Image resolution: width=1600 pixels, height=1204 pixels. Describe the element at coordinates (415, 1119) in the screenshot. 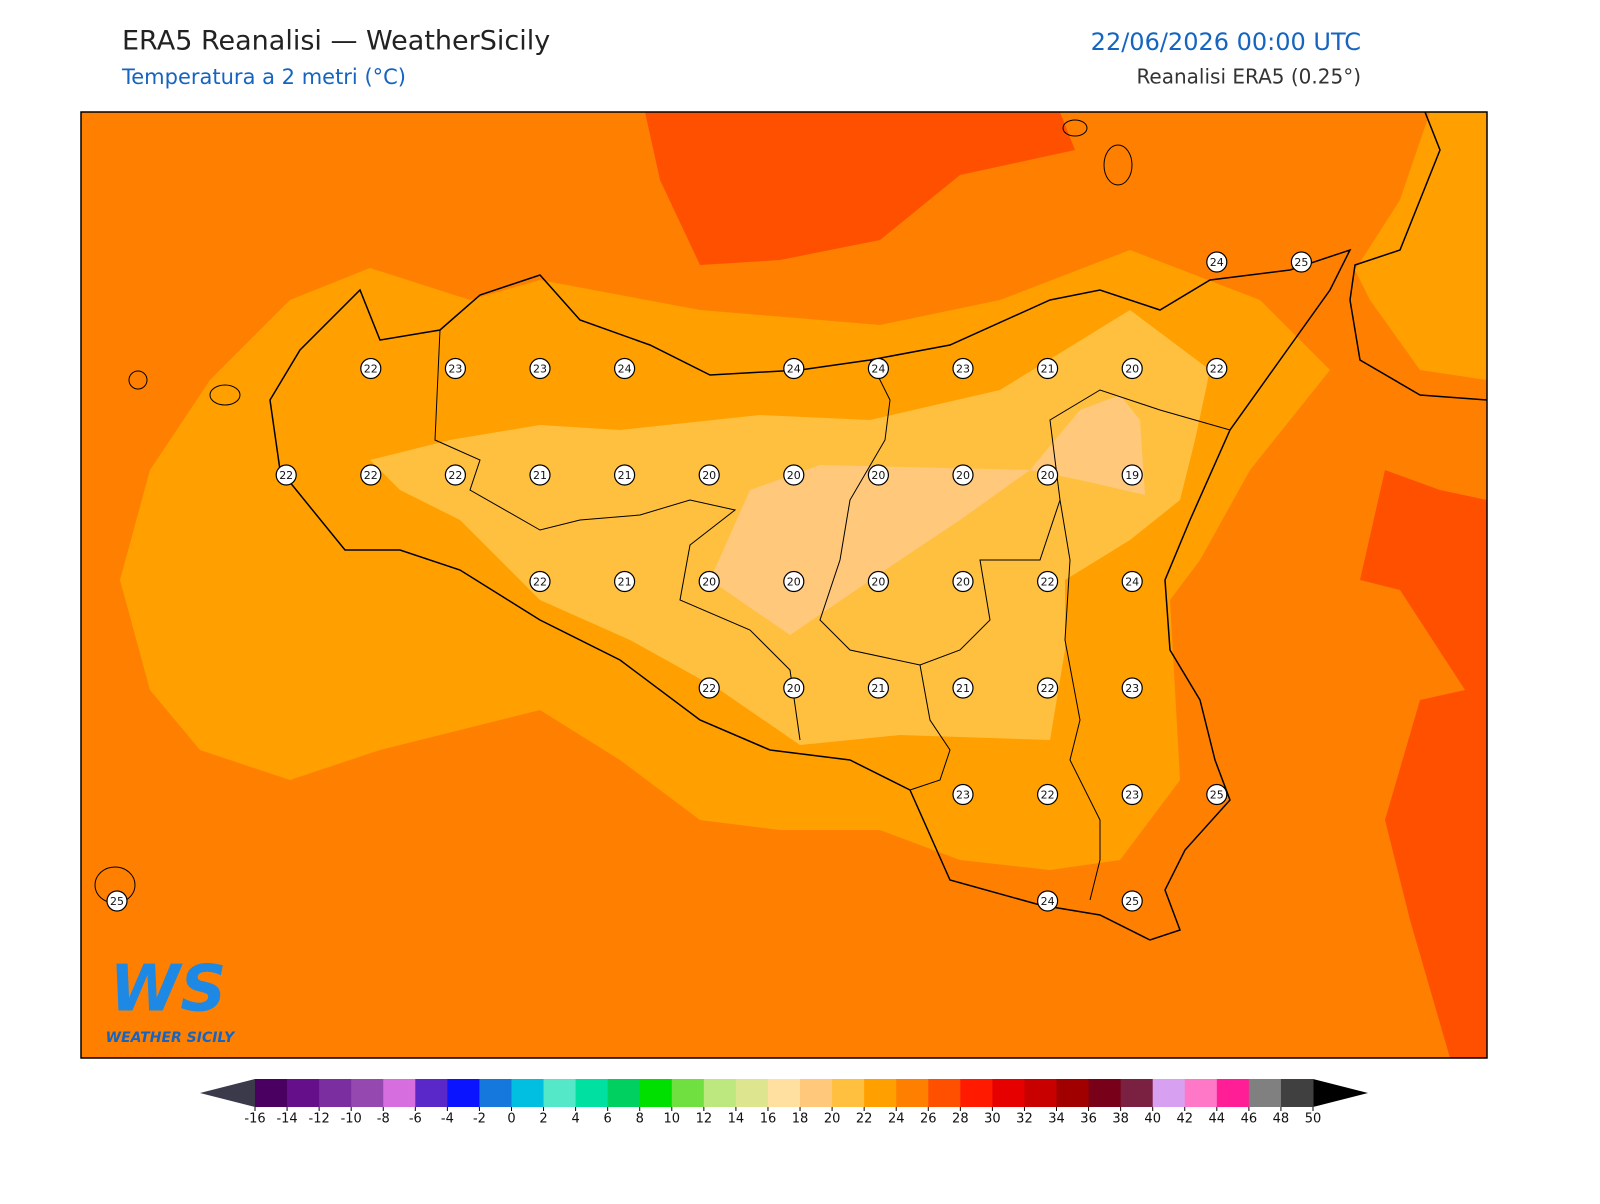

I see `colorbar-label: -6` at that location.